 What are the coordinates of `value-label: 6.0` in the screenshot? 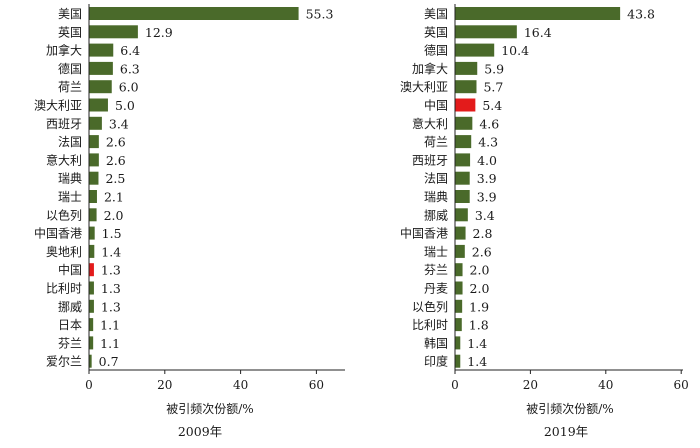 It's located at (129, 87).